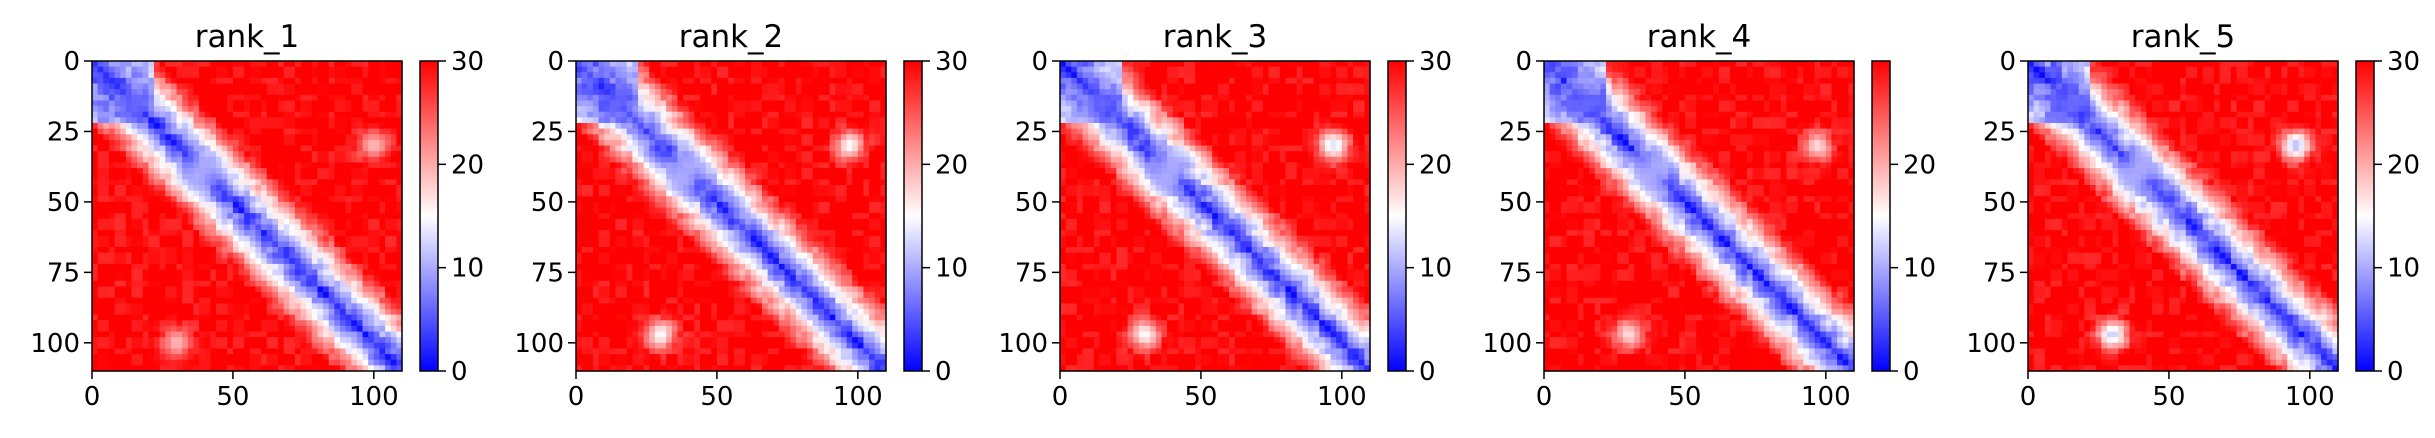 The image size is (2435, 438). Describe the element at coordinates (63, 203) in the screenshot. I see `y-tick-label: 50` at that location.